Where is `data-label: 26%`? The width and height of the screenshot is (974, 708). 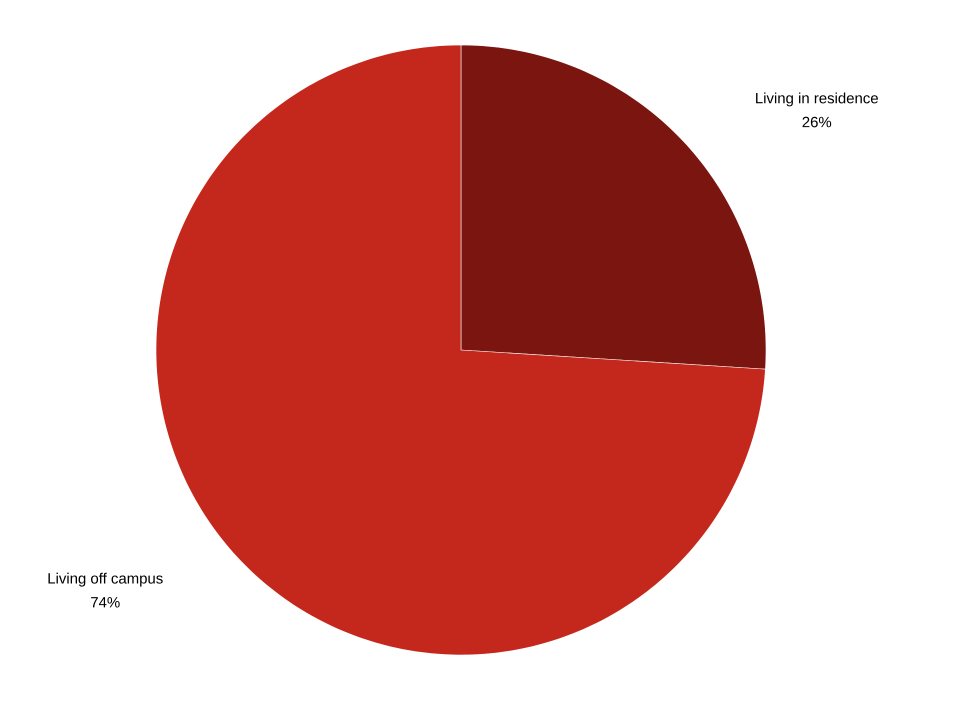
data-label: 26% is located at coordinates (817, 122).